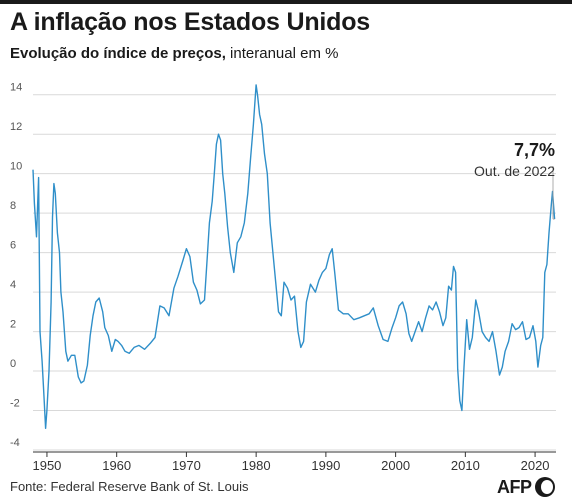 The height and width of the screenshot is (500, 572). What do you see at coordinates (16, 167) in the screenshot?
I see `y-tick-label: 10` at bounding box center [16, 167].